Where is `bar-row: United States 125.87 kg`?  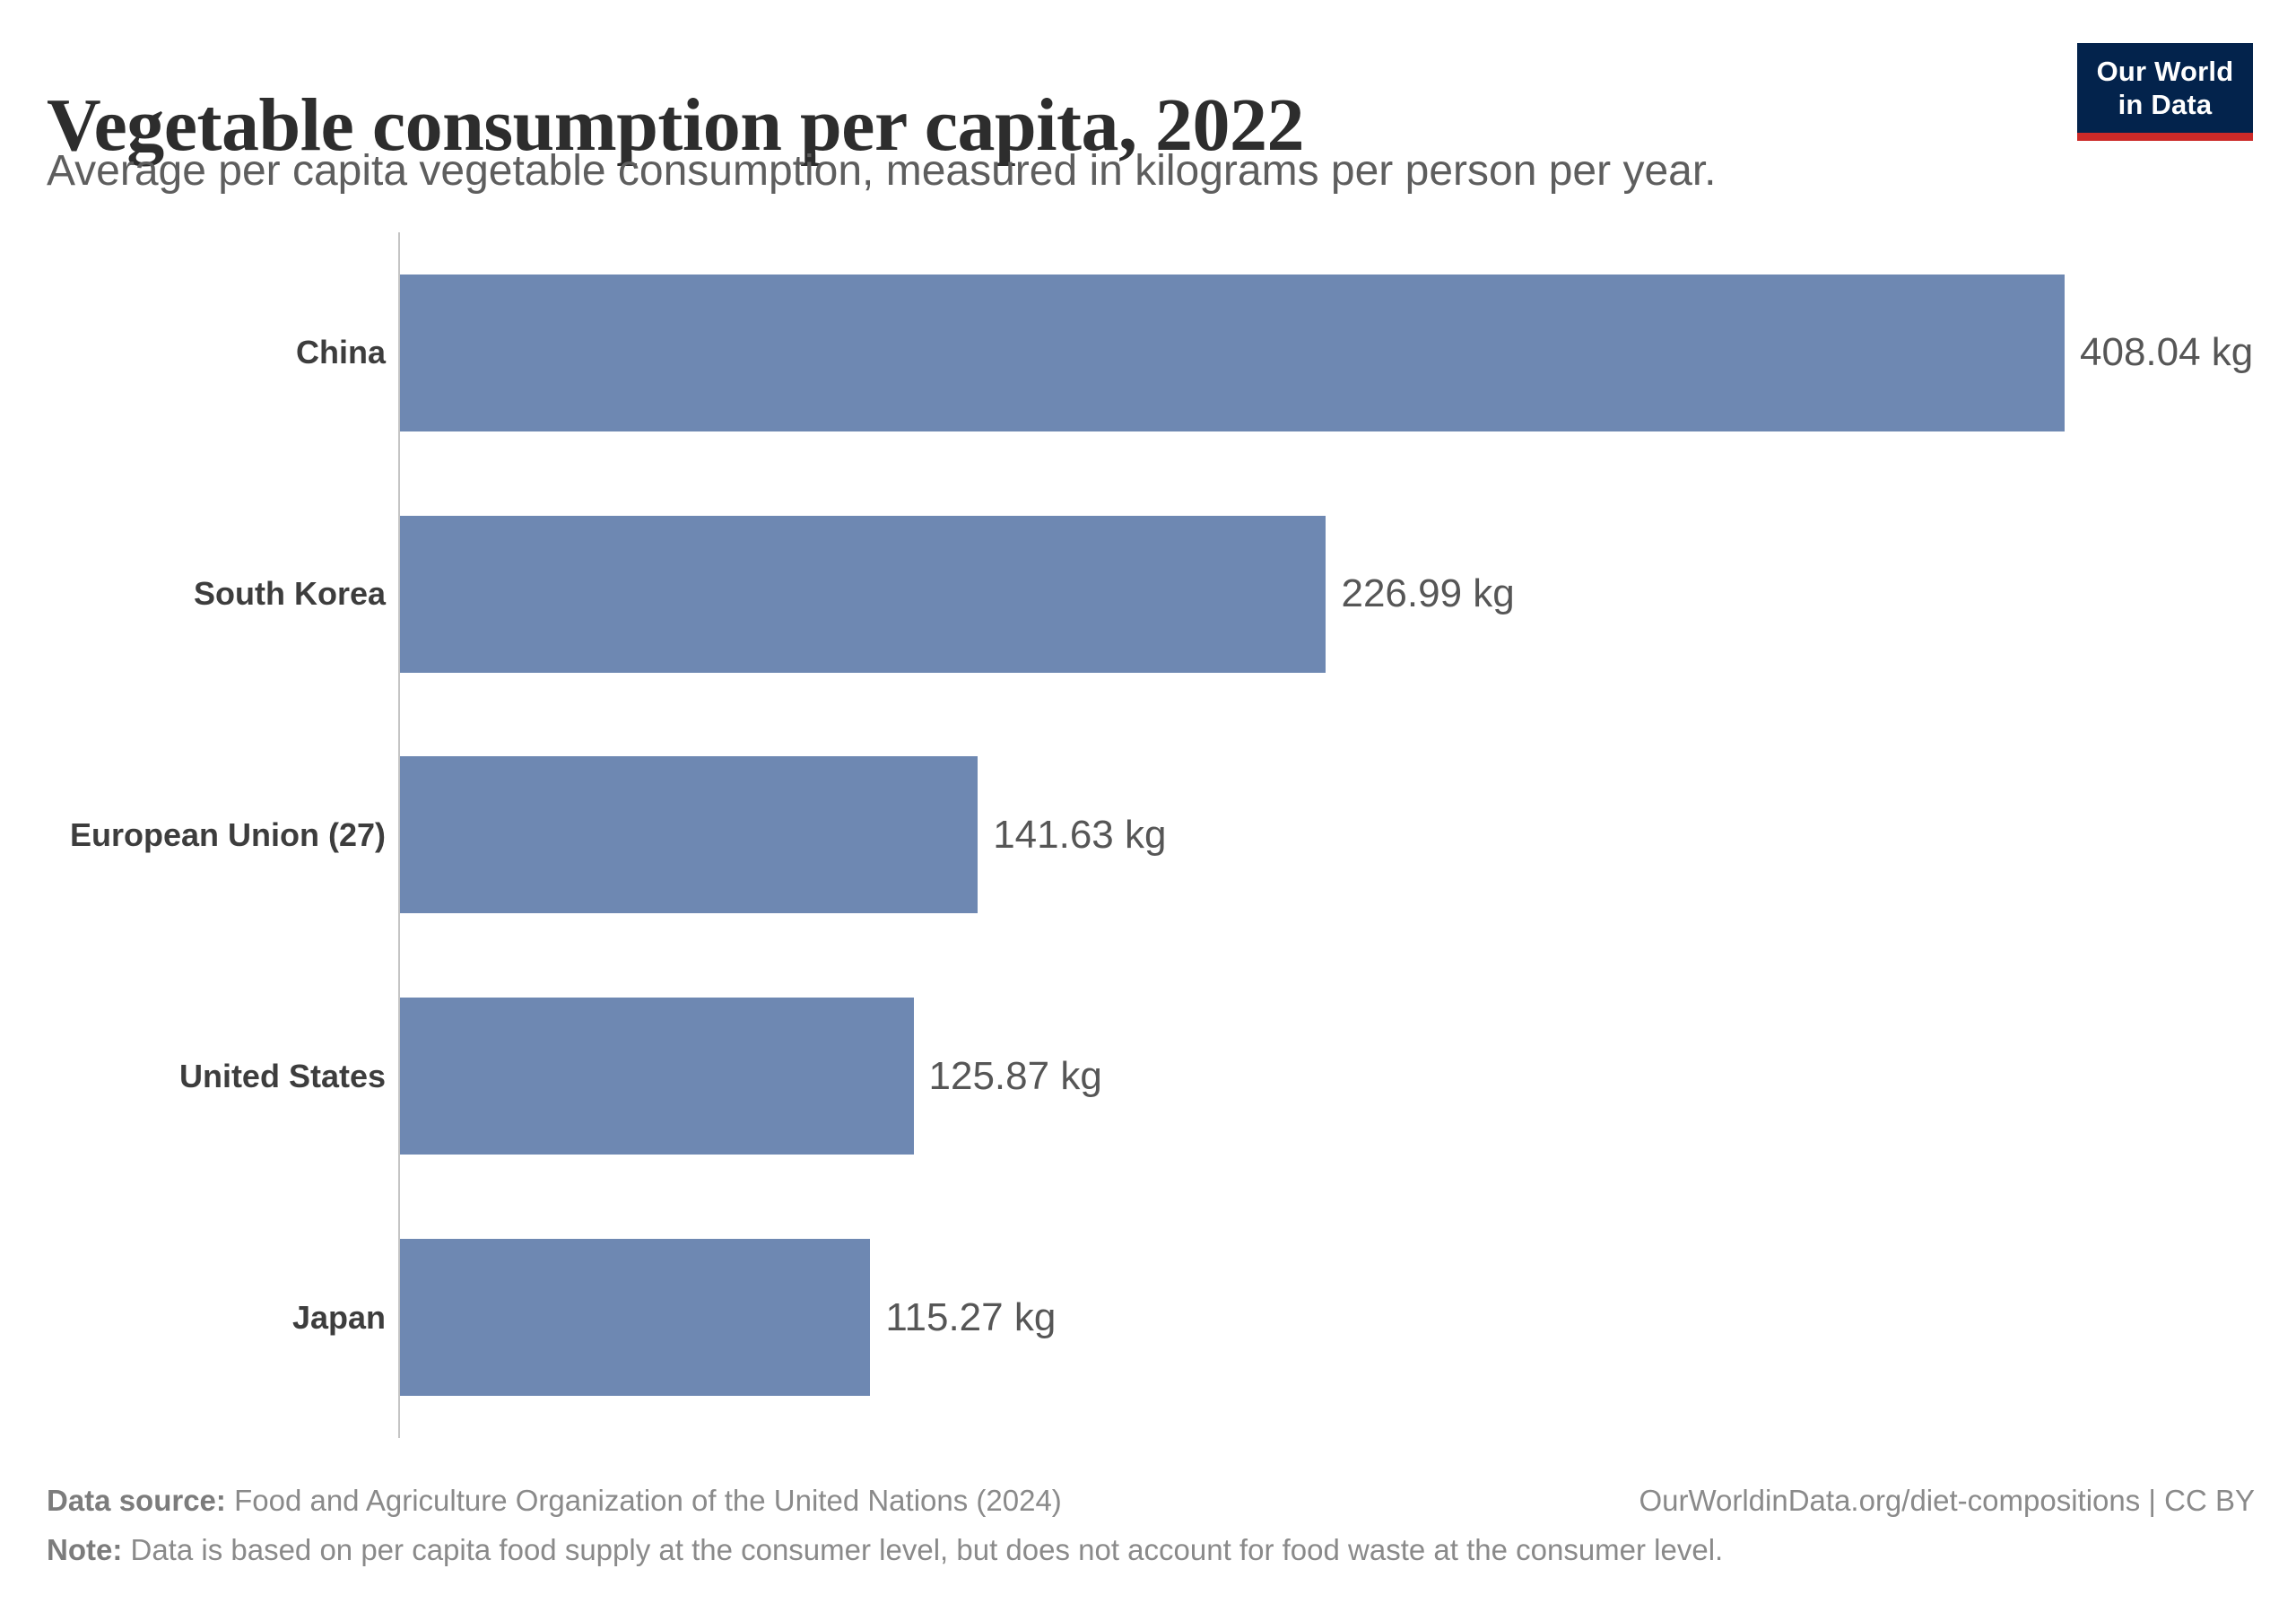 bar-row: United States 125.87 kg is located at coordinates (1148, 1076).